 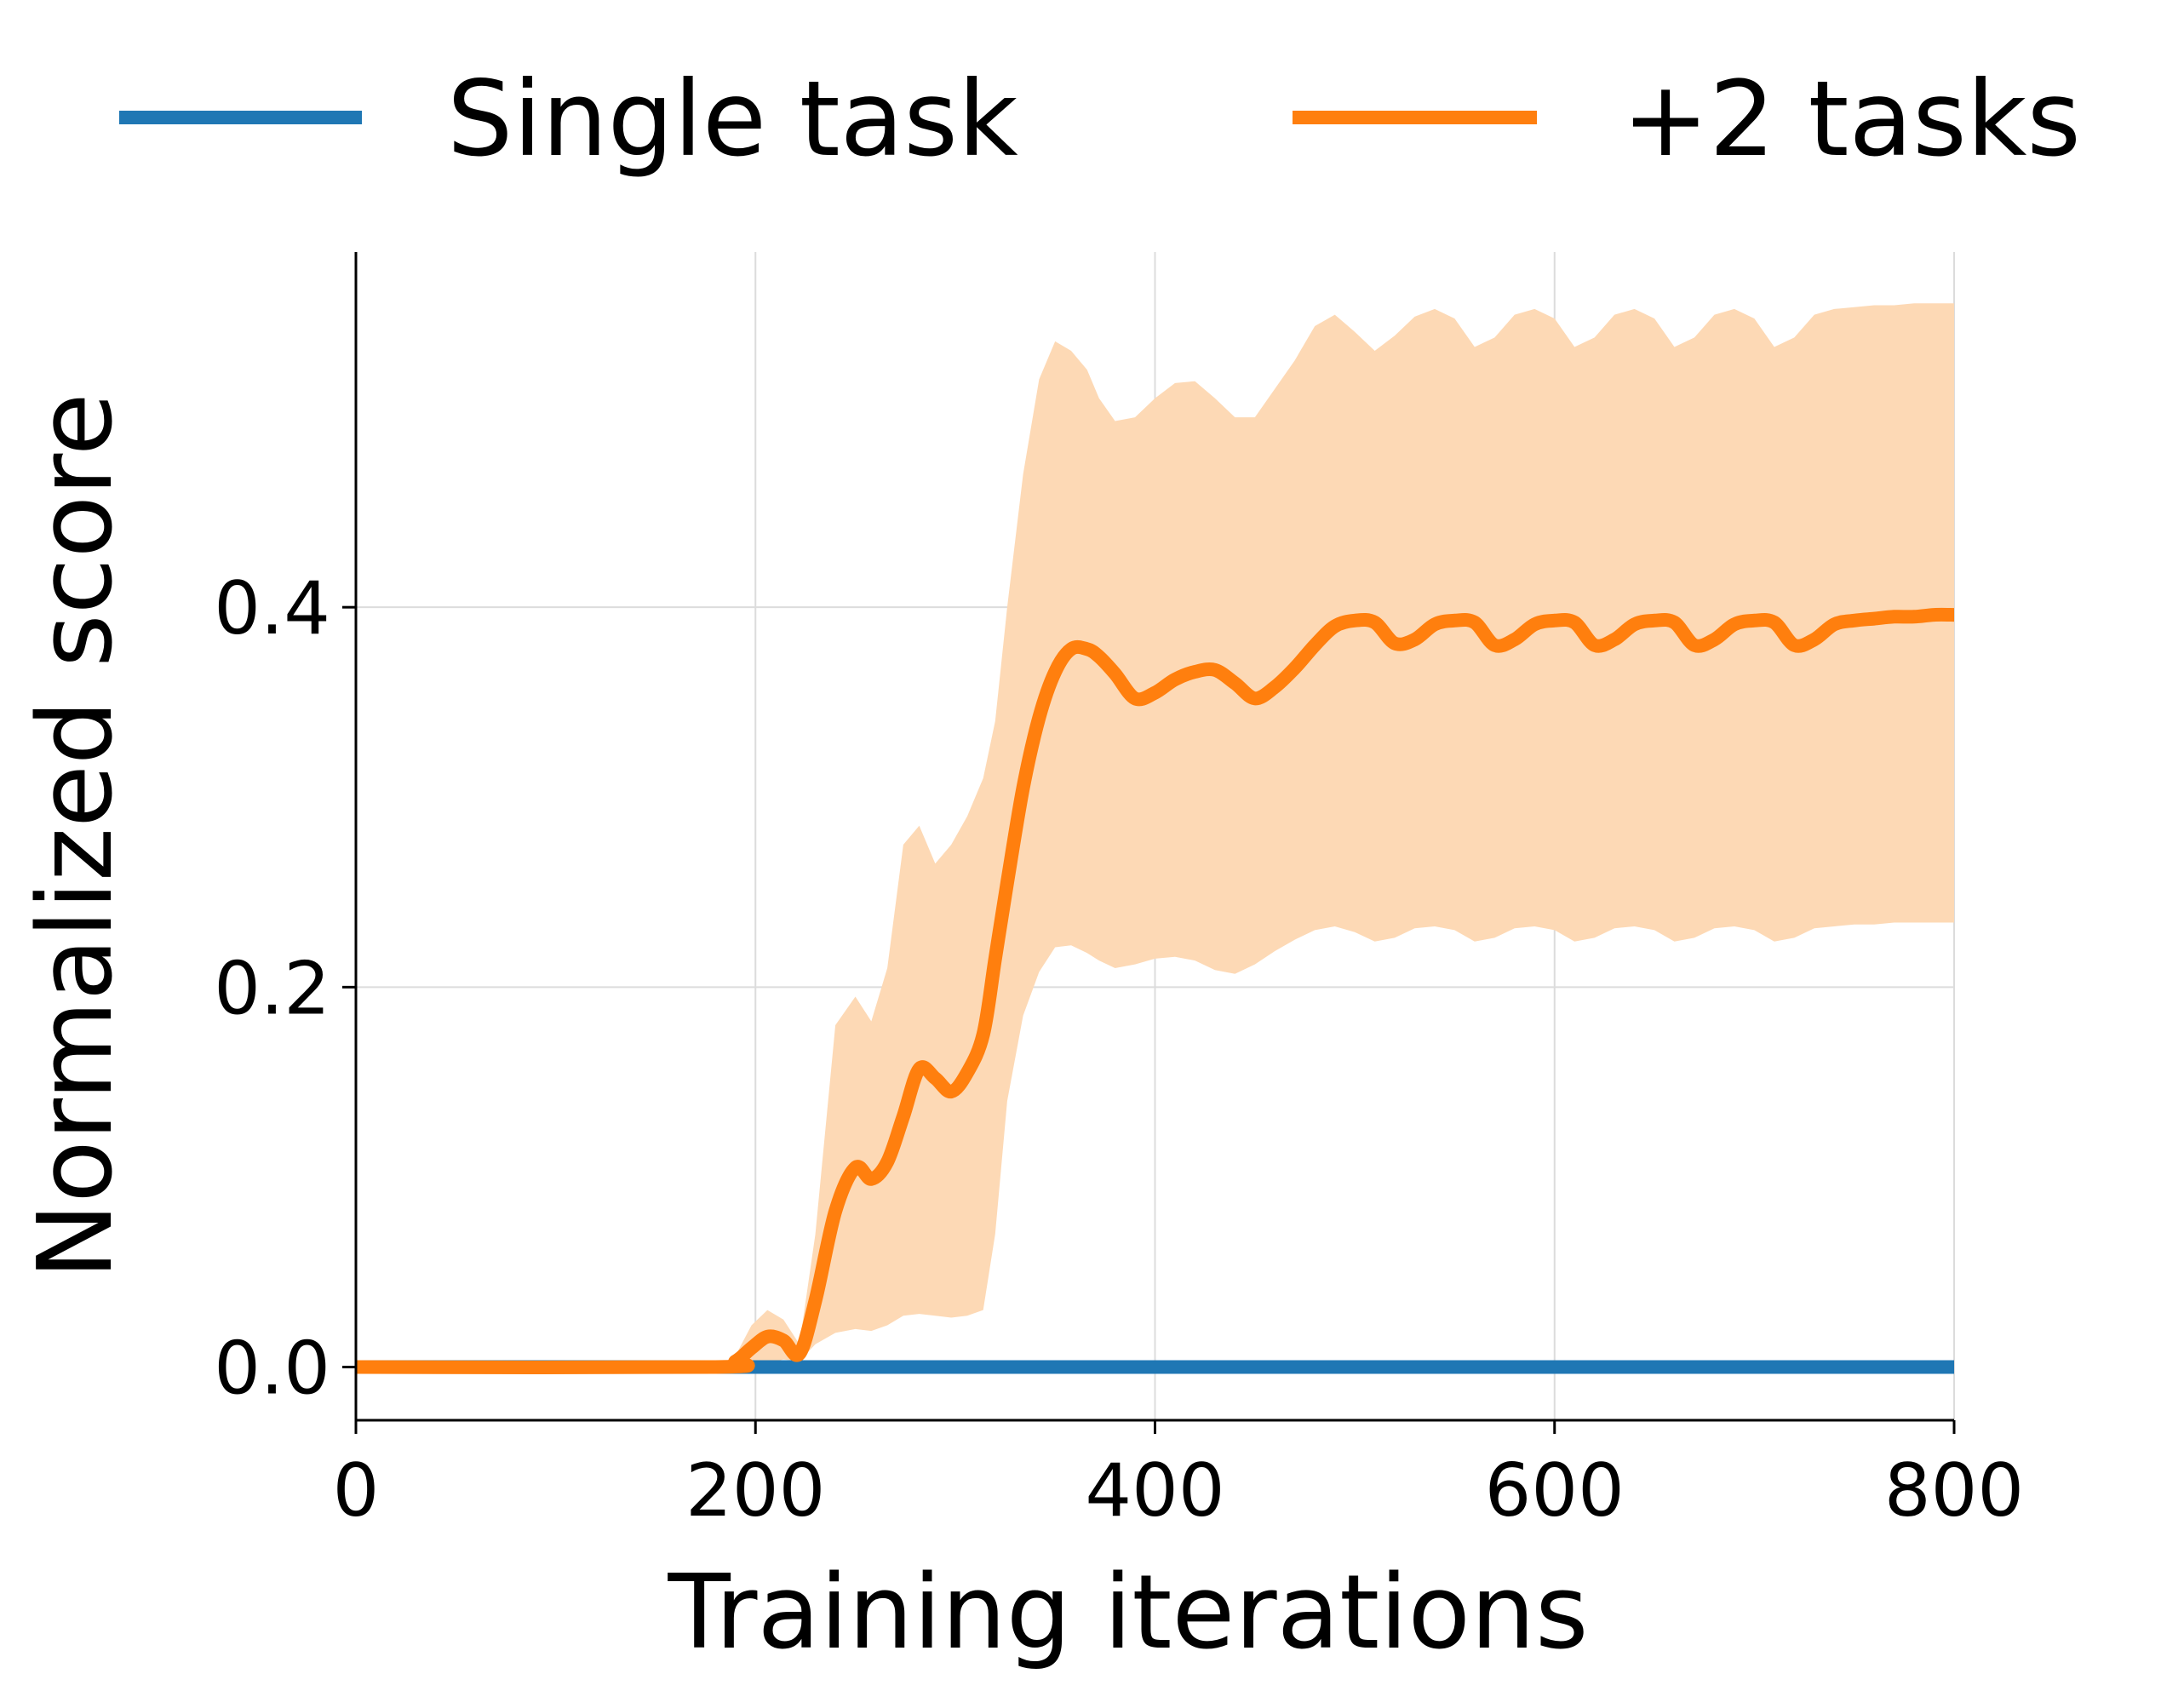 I want to click on legend-label-single-task: Single task, so click(x=733, y=119).